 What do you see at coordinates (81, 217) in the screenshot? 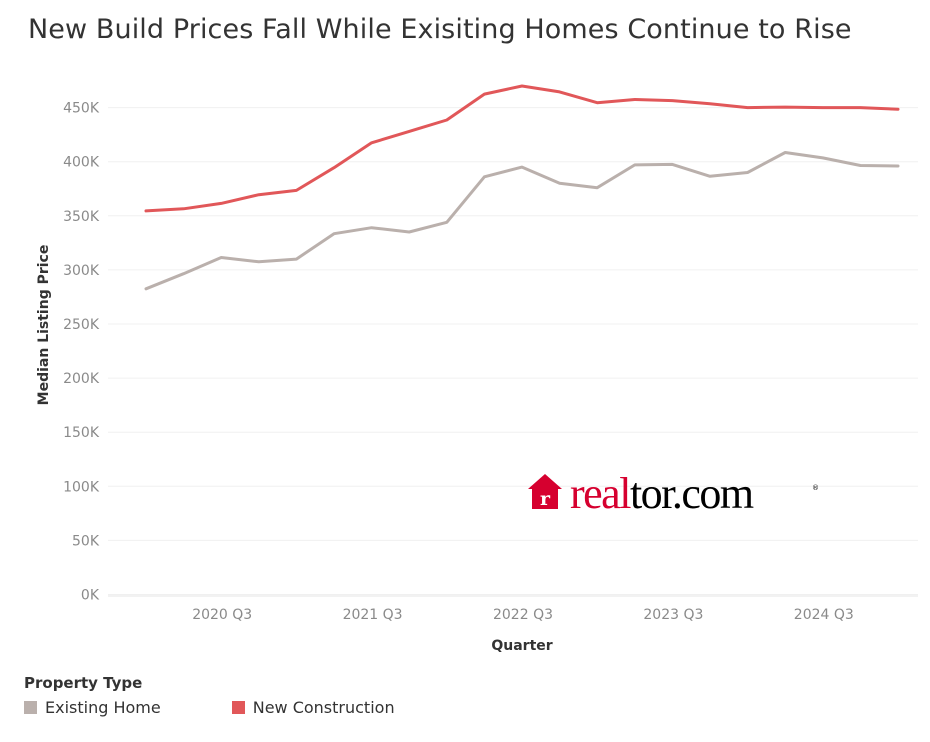
I see `y-tick-label: 350K` at bounding box center [81, 217].